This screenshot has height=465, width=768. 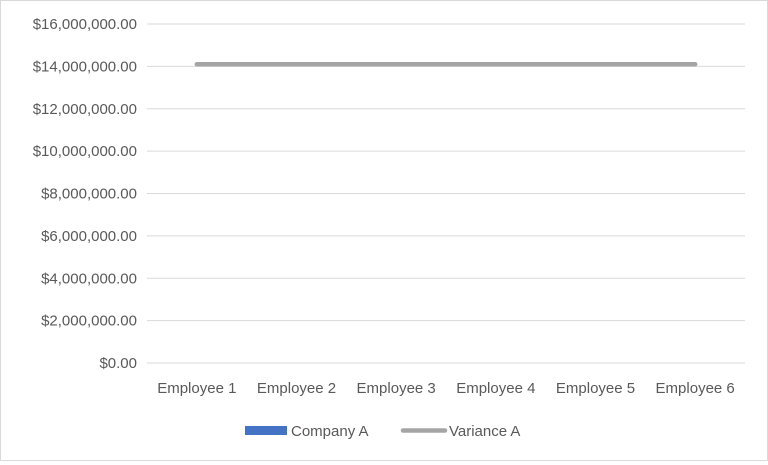 What do you see at coordinates (495, 388) in the screenshot?
I see `x-tick-label: Employee 4` at bounding box center [495, 388].